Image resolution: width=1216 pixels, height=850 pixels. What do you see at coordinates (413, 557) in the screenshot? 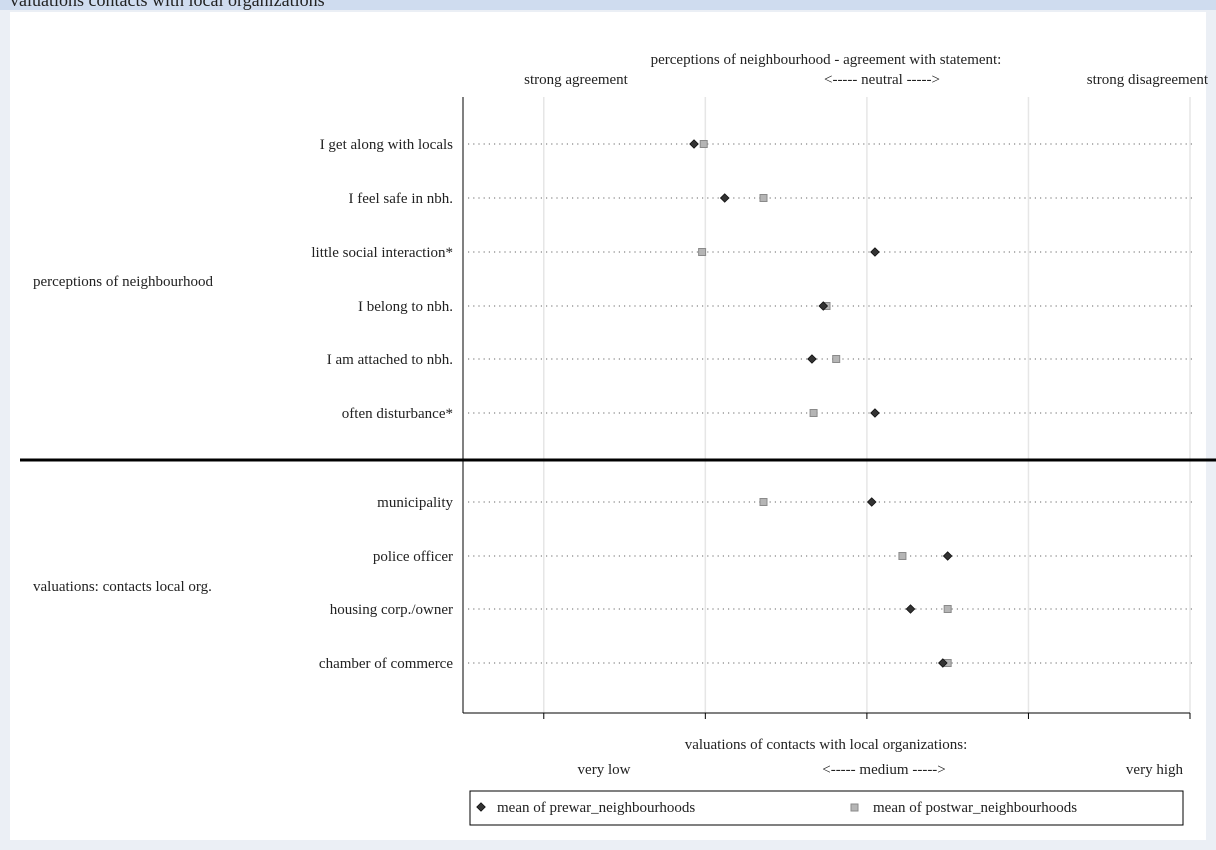
I see `category-label: police officer` at bounding box center [413, 557].